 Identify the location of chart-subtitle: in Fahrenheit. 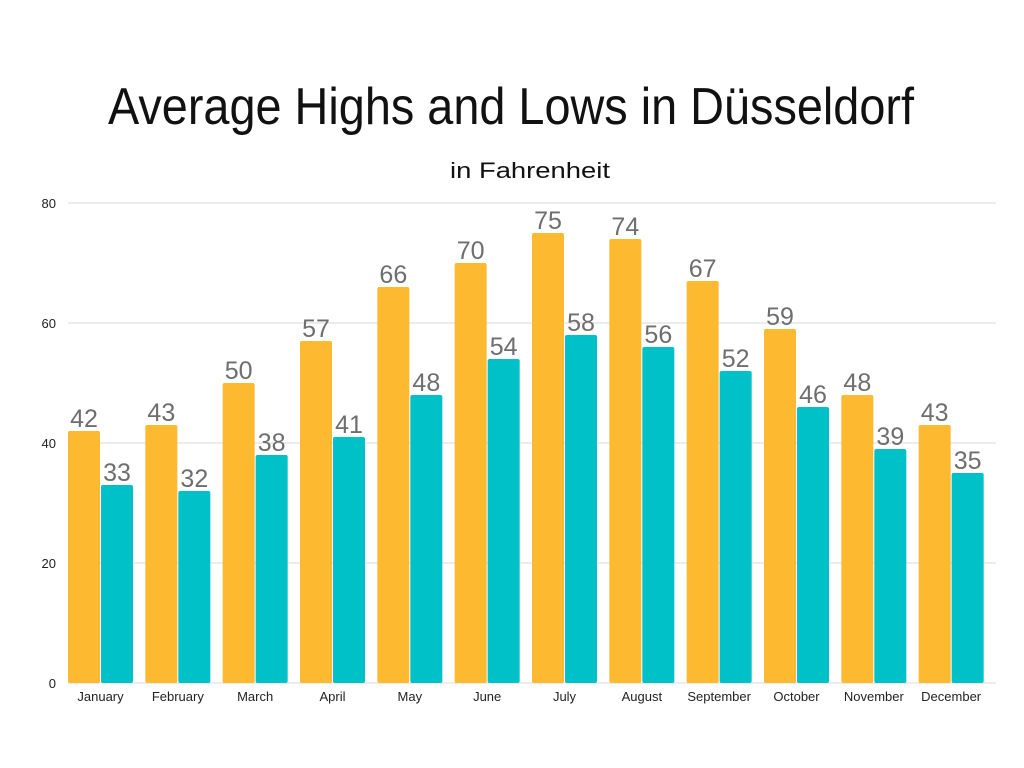
(530, 170).